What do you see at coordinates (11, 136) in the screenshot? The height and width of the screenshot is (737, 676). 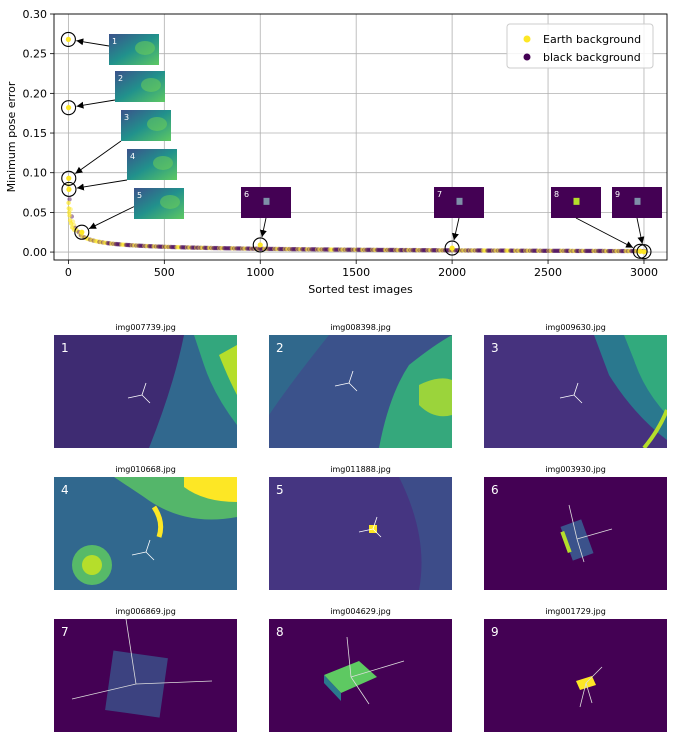 I see `y-axis-label: Minimum pose error` at bounding box center [11, 136].